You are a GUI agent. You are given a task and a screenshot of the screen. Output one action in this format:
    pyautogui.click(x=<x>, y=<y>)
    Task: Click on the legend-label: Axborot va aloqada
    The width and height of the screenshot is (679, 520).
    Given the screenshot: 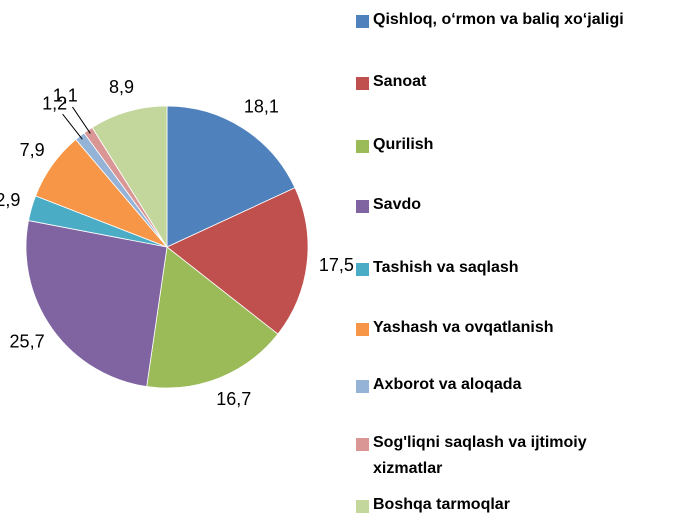 What is the action you would take?
    pyautogui.click(x=447, y=384)
    